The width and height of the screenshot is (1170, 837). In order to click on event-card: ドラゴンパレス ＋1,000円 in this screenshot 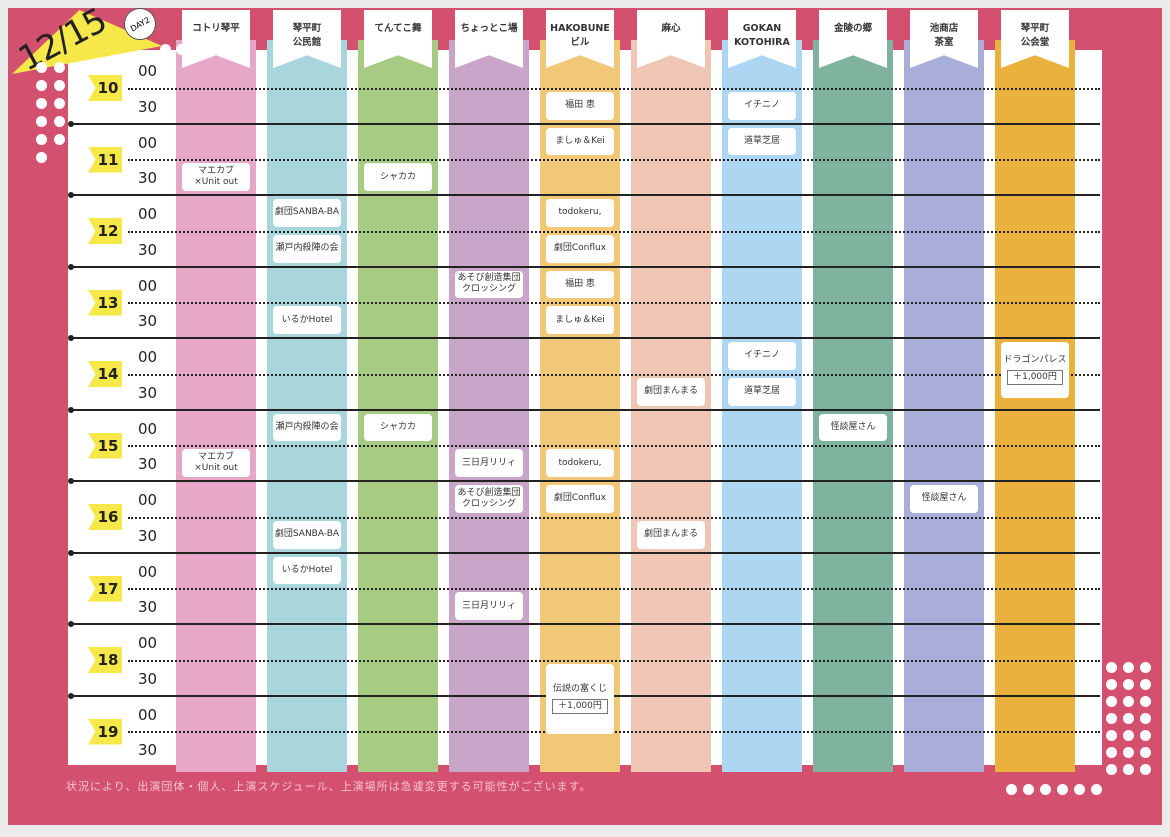, I will do `click(1035, 370)`.